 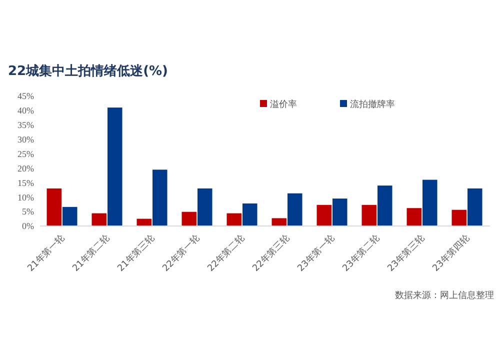 What do you see at coordinates (136, 253) in the screenshot?
I see `x-tick-label: 21年第三轮` at bounding box center [136, 253].